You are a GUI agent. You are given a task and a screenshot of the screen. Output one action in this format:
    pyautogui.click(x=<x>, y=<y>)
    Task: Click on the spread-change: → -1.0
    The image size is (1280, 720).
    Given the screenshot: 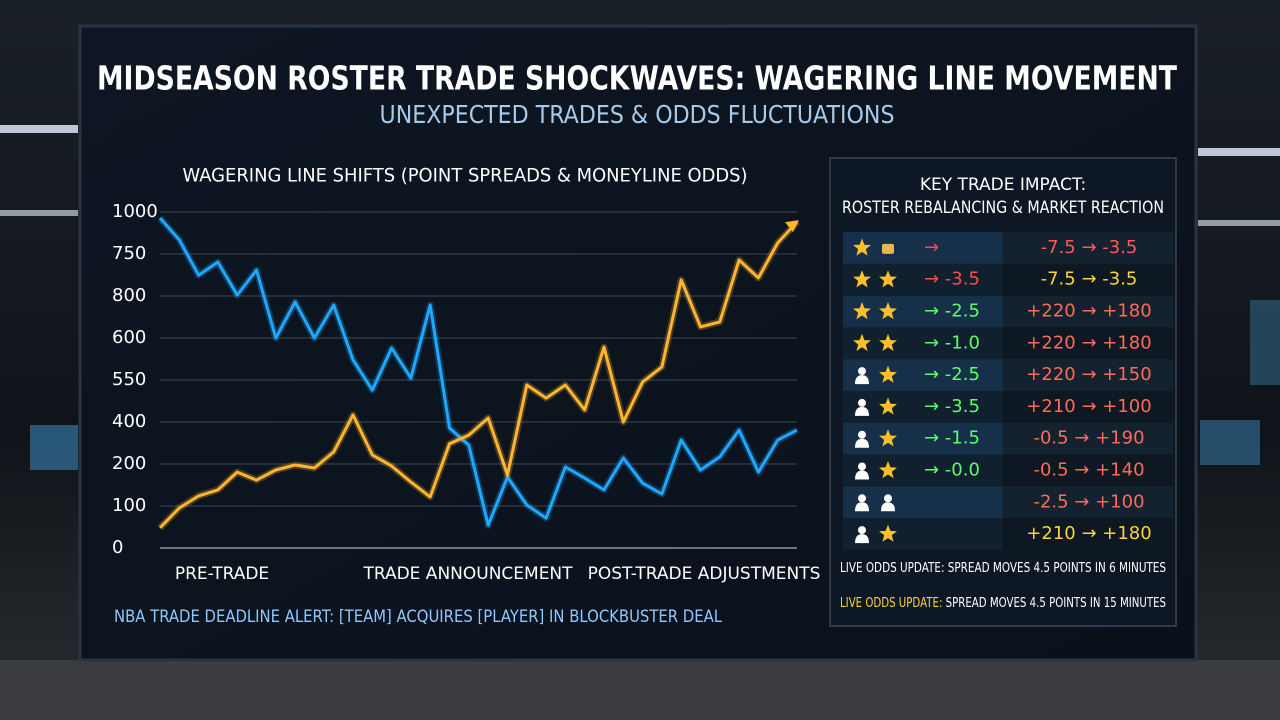 What is the action you would take?
    pyautogui.click(x=952, y=342)
    